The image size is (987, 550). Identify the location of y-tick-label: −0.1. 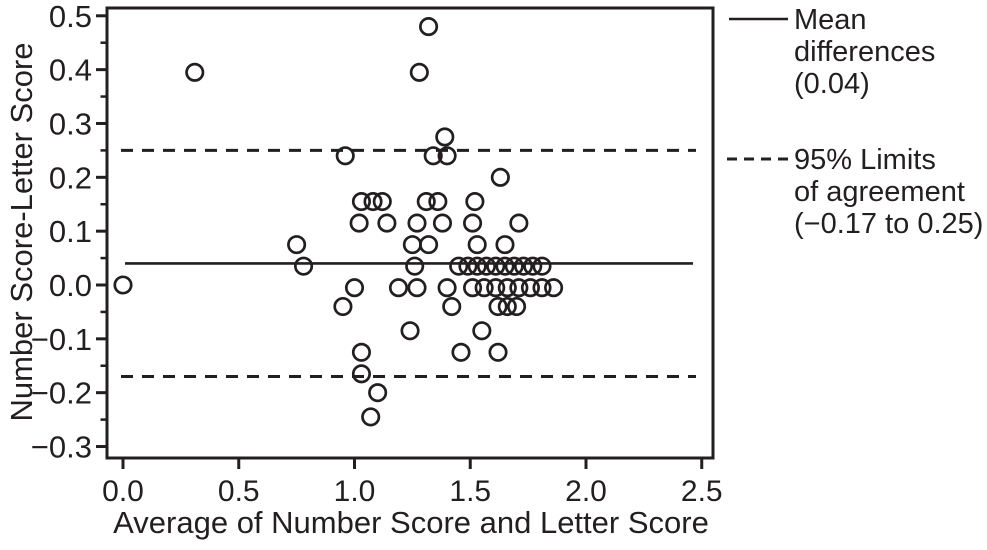
(61, 339).